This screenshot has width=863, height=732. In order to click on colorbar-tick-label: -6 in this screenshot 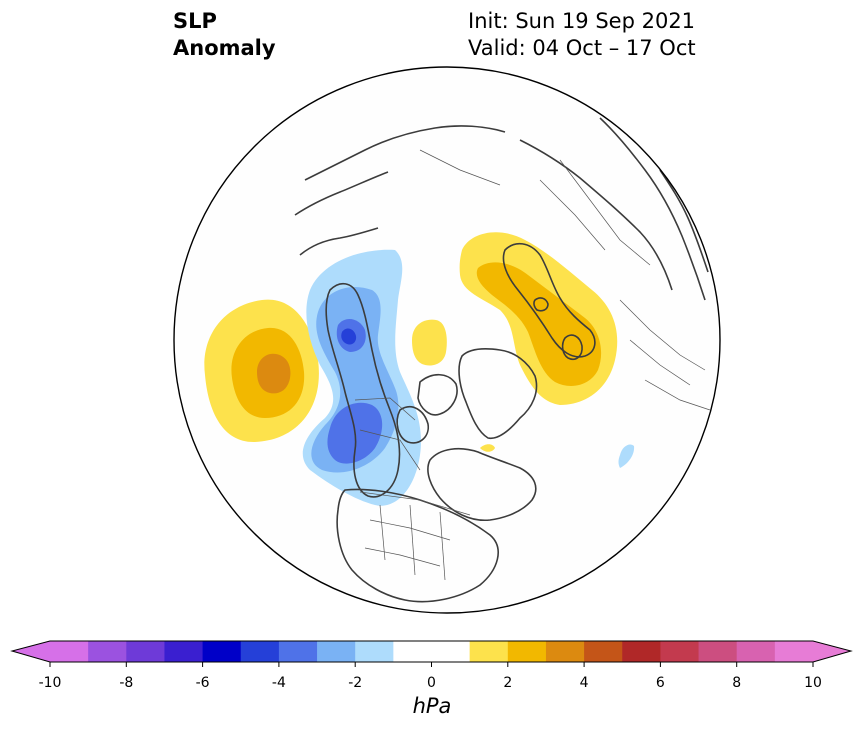, I will do `click(202, 683)`.